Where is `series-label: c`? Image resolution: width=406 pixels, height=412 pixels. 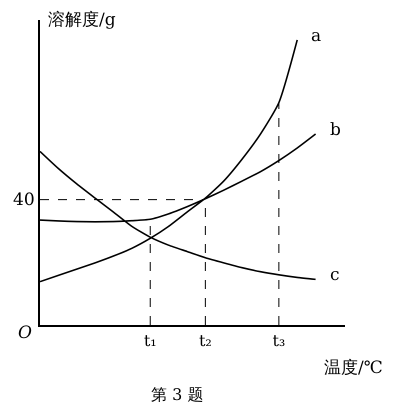 series-label: c is located at coordinates (335, 275).